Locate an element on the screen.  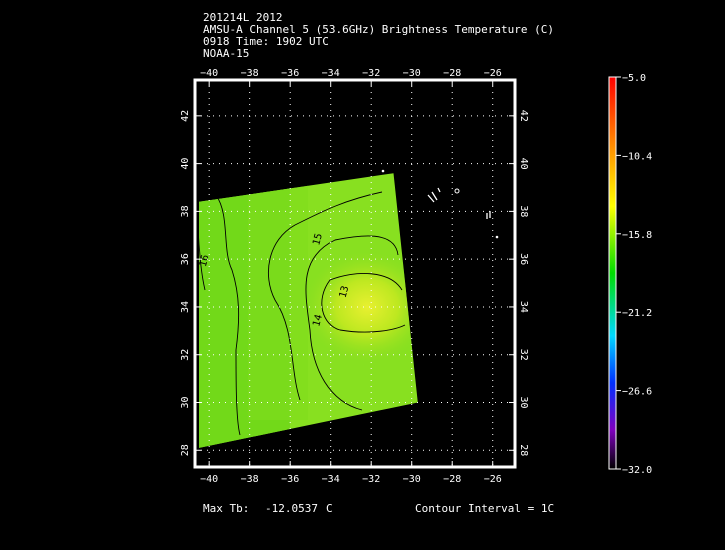
colorbar-label: −10.4 is located at coordinates (637, 156).